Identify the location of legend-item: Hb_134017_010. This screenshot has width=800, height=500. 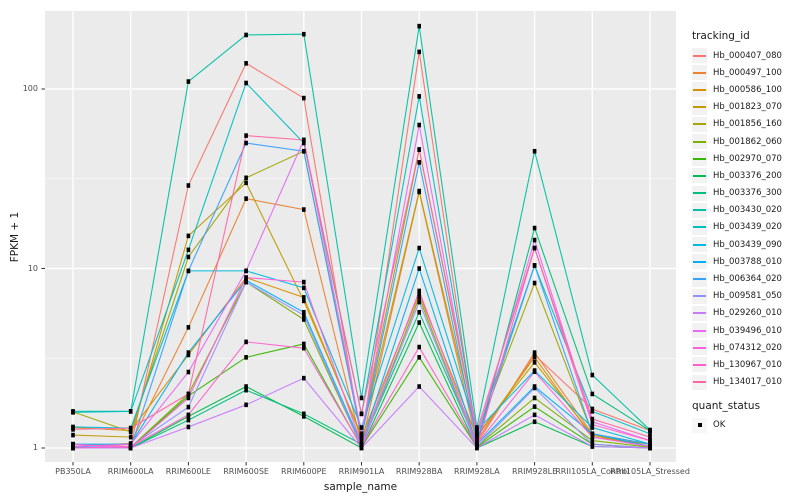
(745, 382).